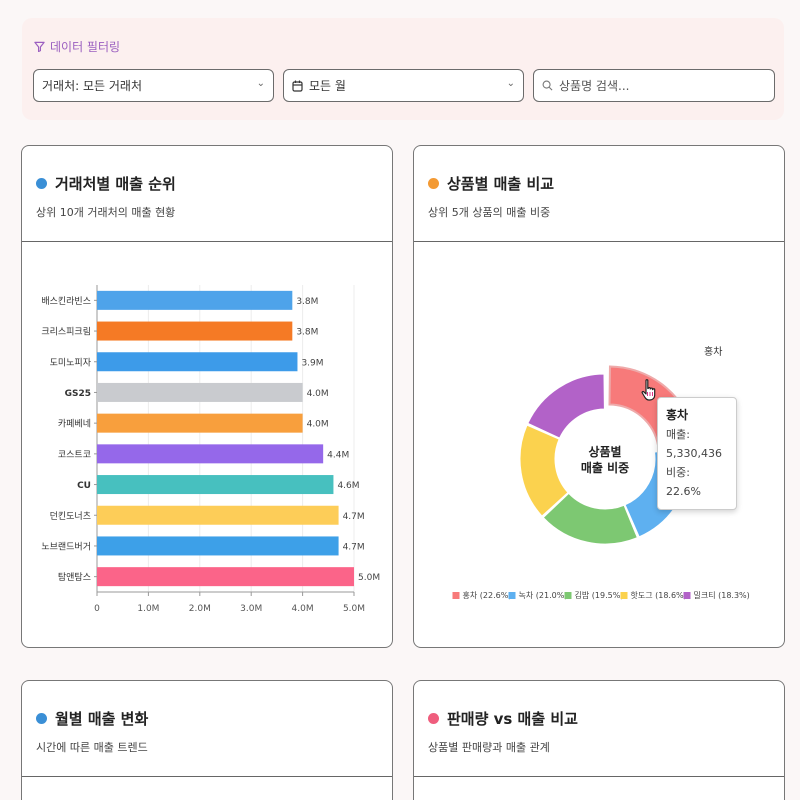 The width and height of the screenshot is (800, 800). I want to click on filter-title: 데이터 필터링, so click(77, 46).